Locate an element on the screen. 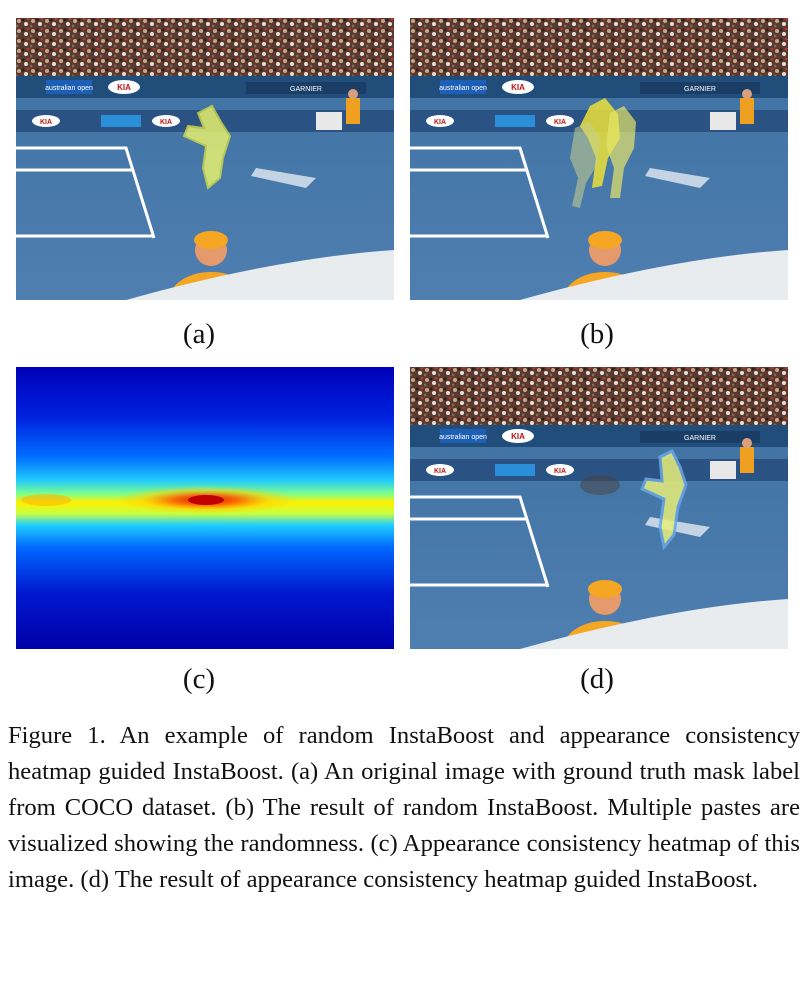  panel-b-label: (b) is located at coordinates (597, 334).